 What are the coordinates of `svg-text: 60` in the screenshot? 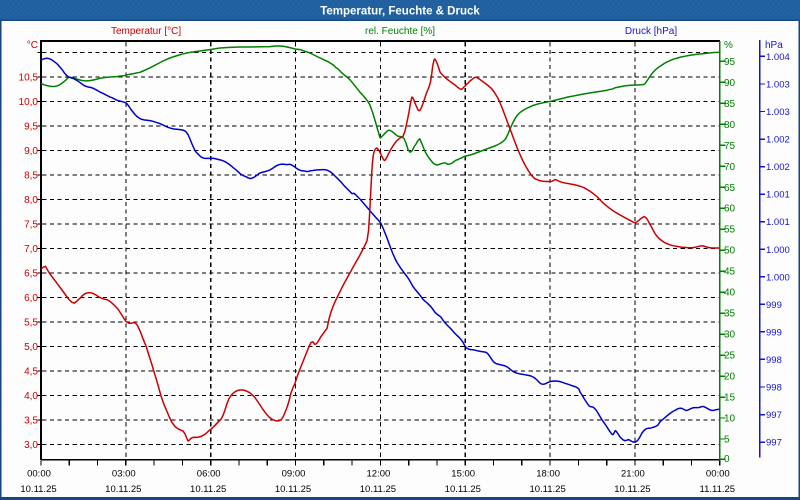 It's located at (730, 209).